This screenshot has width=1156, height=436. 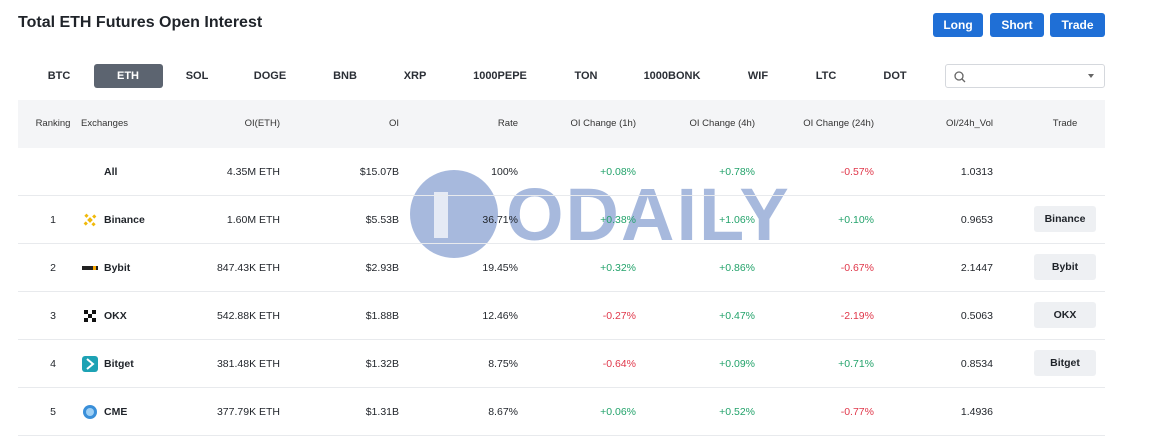 I want to click on search-box, so click(x=1025, y=76).